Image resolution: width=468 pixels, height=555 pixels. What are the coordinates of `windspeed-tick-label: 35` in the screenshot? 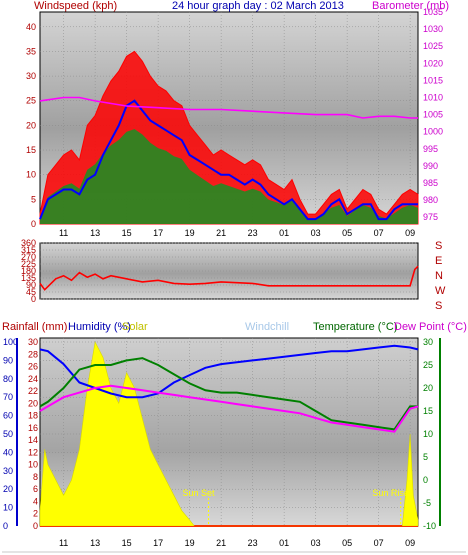 It's located at (31, 51).